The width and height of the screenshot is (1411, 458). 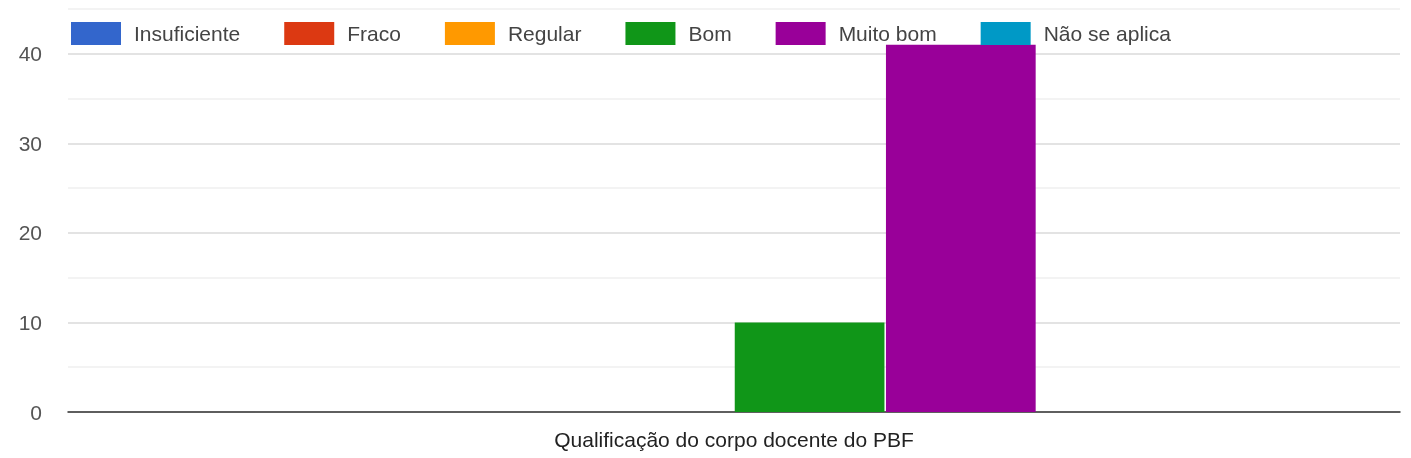 I want to click on y-tick-label: 30, so click(x=30, y=143).